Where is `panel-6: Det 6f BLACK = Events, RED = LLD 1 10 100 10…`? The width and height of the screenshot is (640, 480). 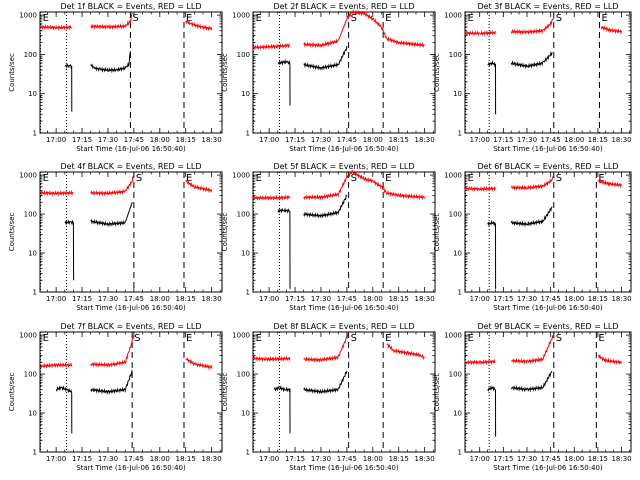
panel-6: Det 6f BLACK = Events, RED = LLD 1 10 100 10… is located at coordinates (532, 237).